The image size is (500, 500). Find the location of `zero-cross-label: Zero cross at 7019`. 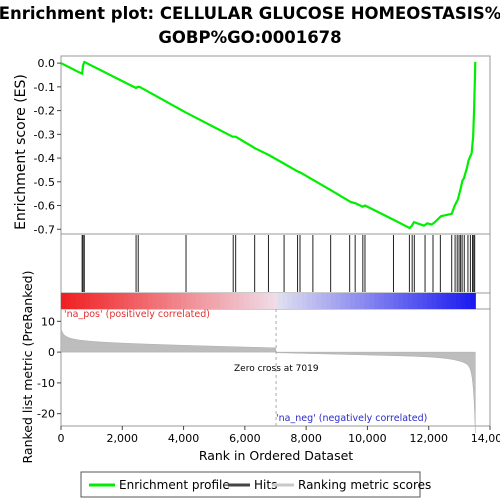

zero-cross-label: Zero cross at 7019 is located at coordinates (276, 369).